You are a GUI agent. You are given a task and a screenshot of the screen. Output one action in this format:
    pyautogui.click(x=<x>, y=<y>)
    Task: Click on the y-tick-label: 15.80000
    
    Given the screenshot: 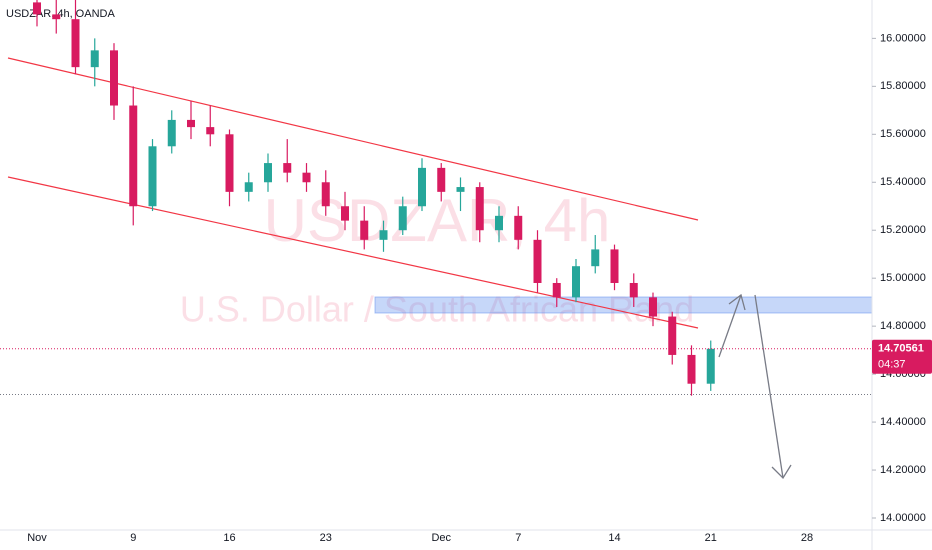 What is the action you would take?
    pyautogui.click(x=903, y=86)
    